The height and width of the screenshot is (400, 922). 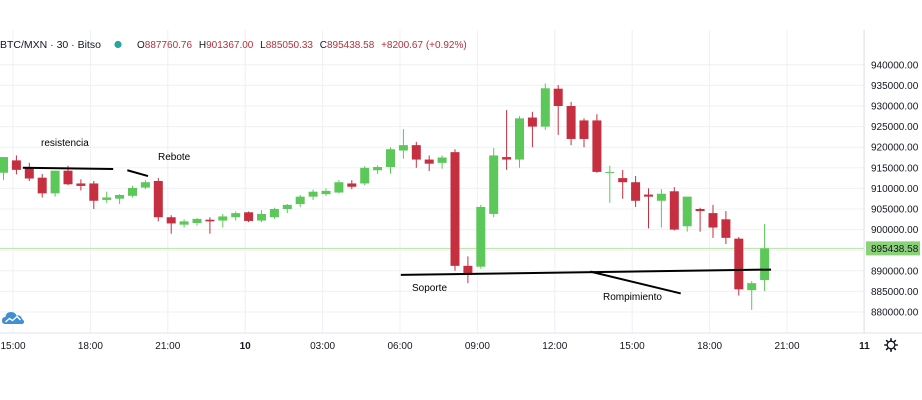 What do you see at coordinates (174, 157) in the screenshot?
I see `annotation-rebote: Rebote` at bounding box center [174, 157].